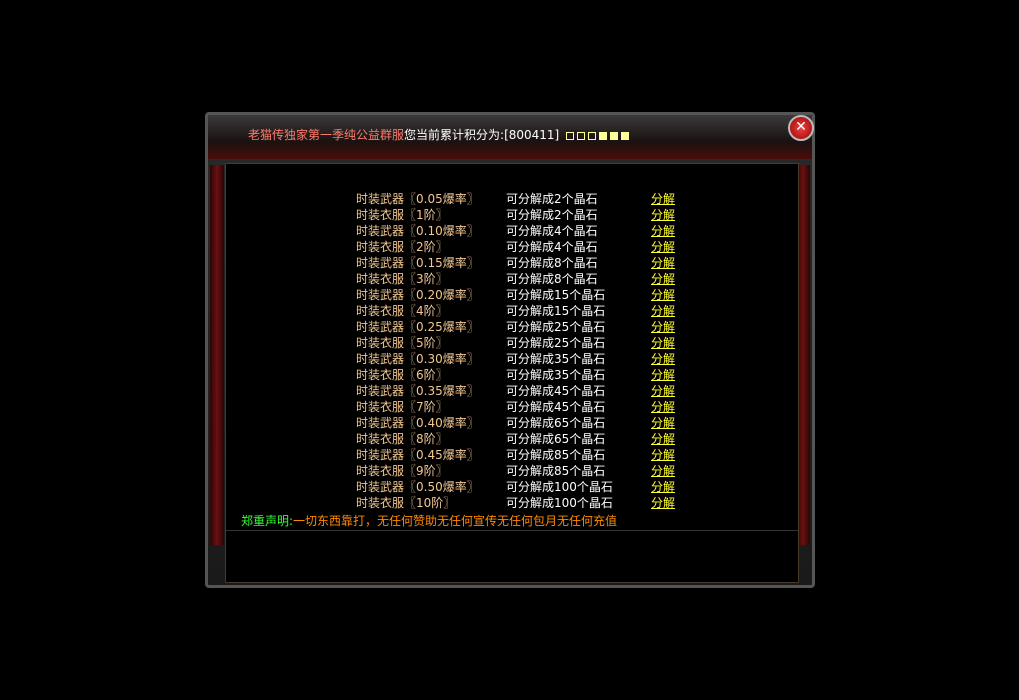  I want to click on item-name: 时装衣服〖9阶〗, so click(402, 471).